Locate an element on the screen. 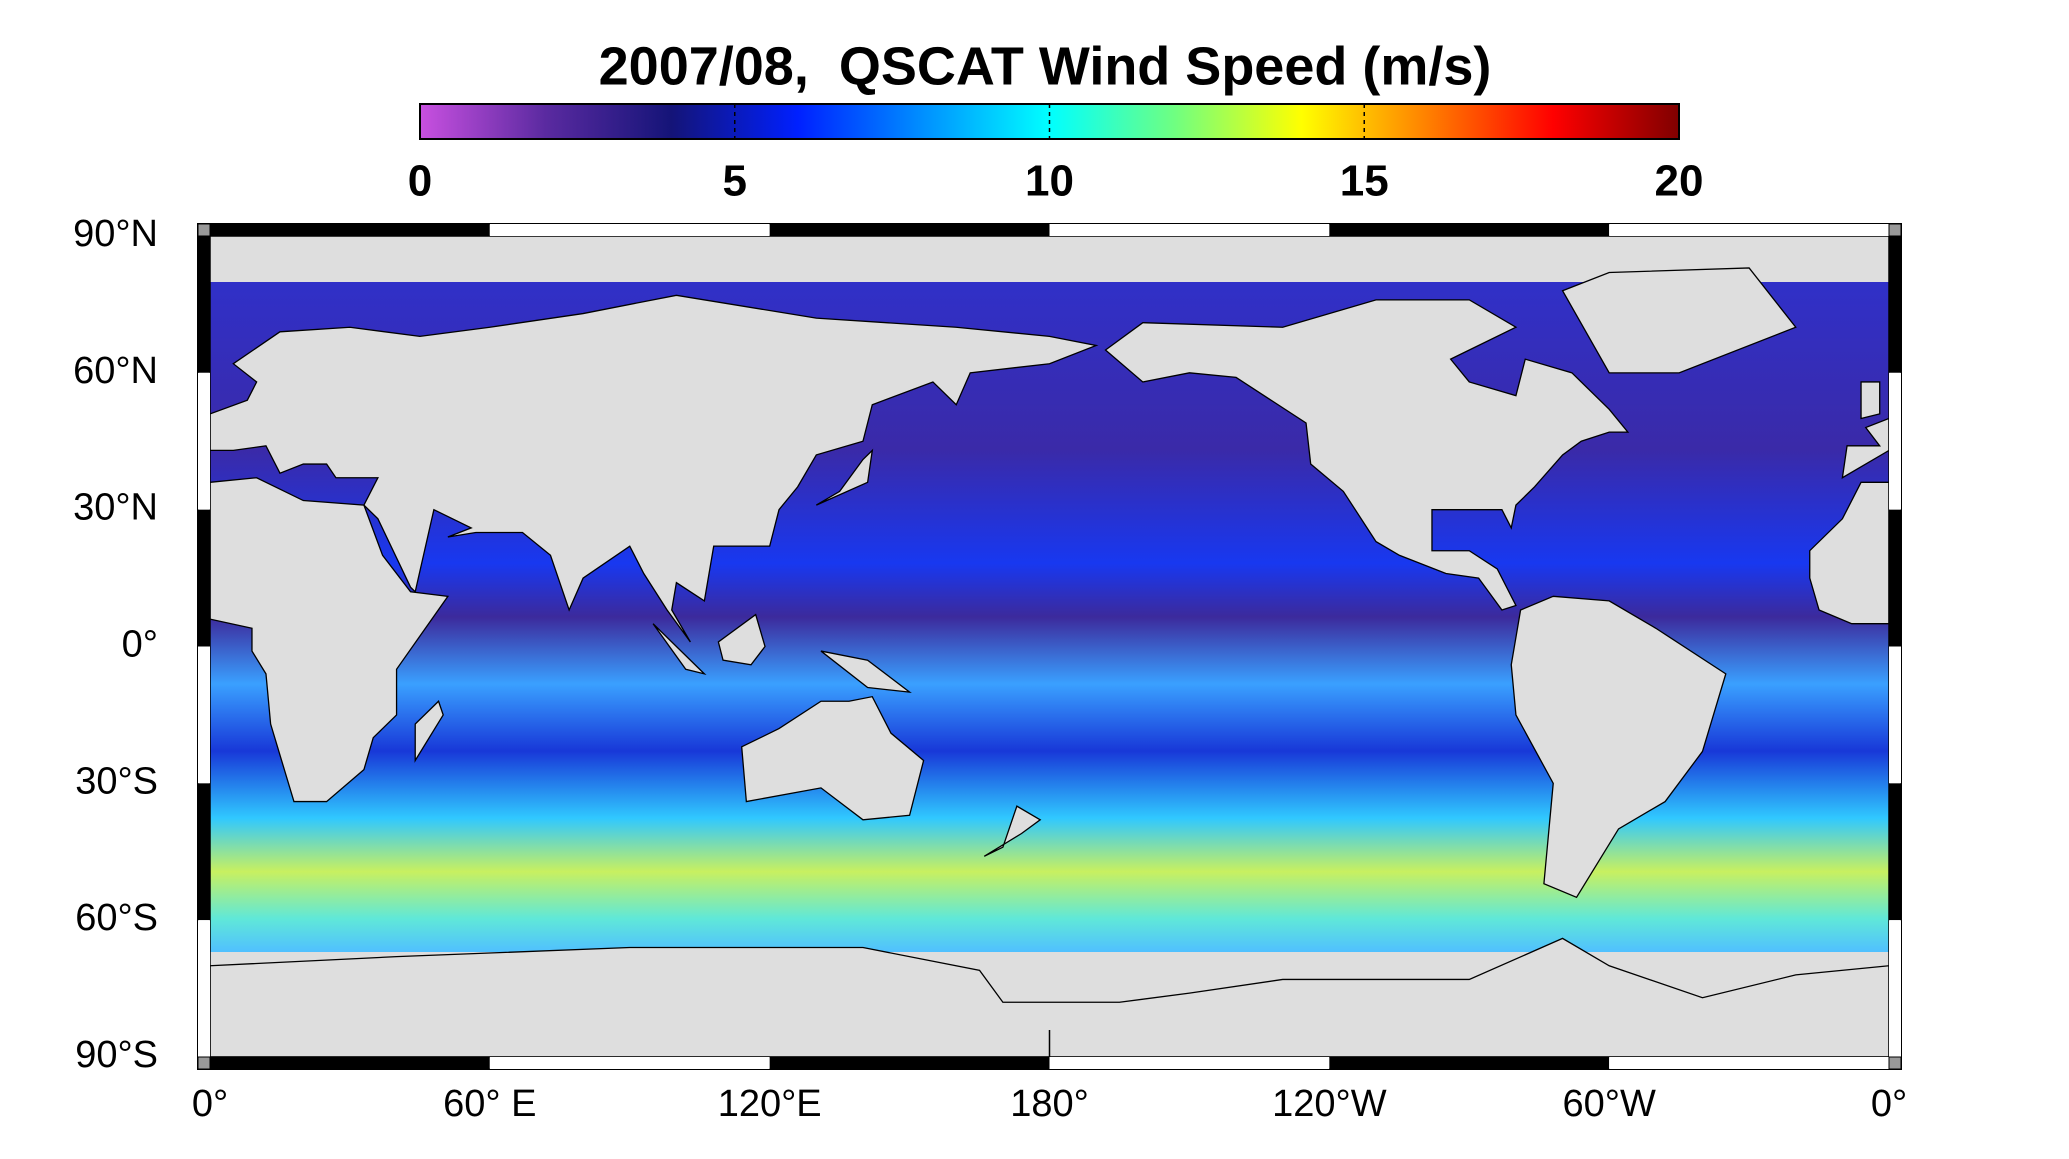 This screenshot has width=2069, height=1159. chart-title: 2007/08, QSCAT Wind Speed (m/s) is located at coordinates (1045, 66).